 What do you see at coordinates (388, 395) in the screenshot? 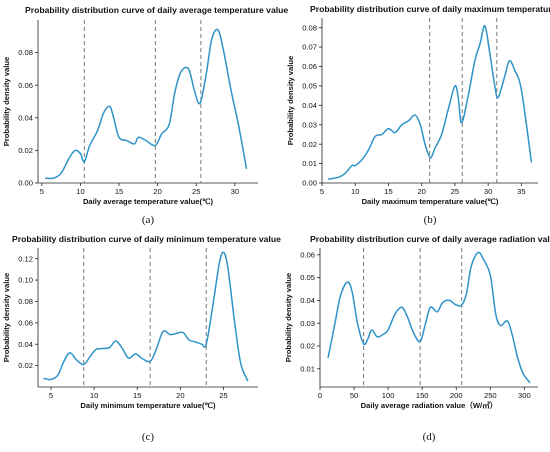
I see `x-tick-label: 100` at bounding box center [388, 395].